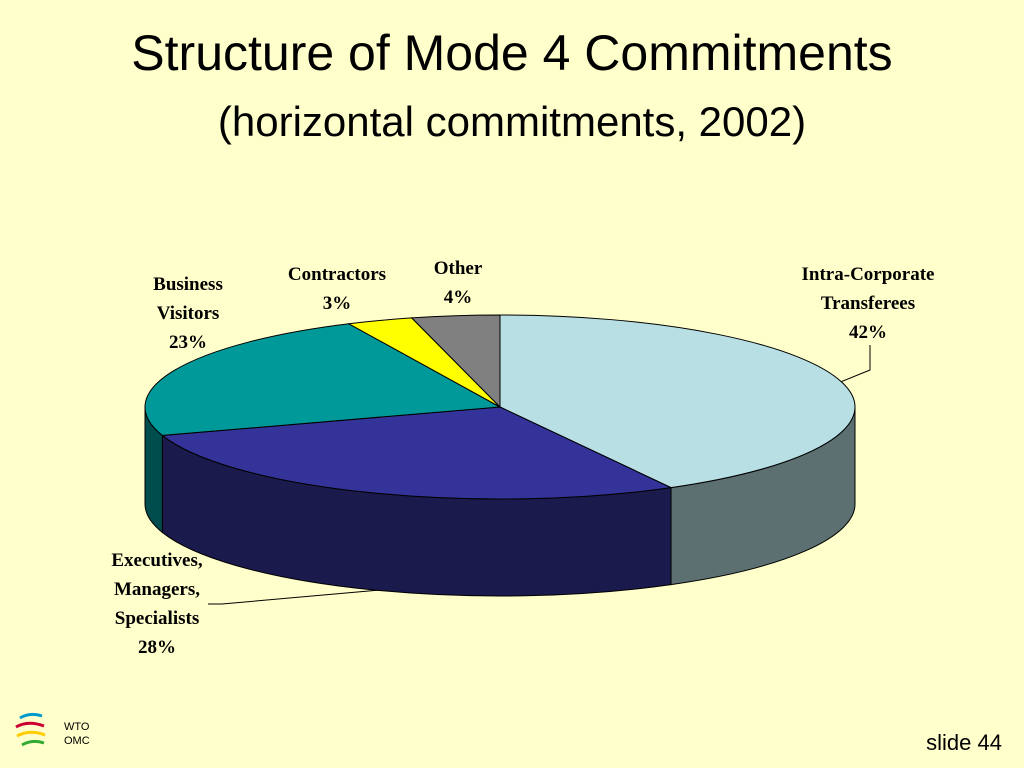 Image resolution: width=1024 pixels, height=768 pixels. I want to click on value-label: 3%, so click(337, 303).